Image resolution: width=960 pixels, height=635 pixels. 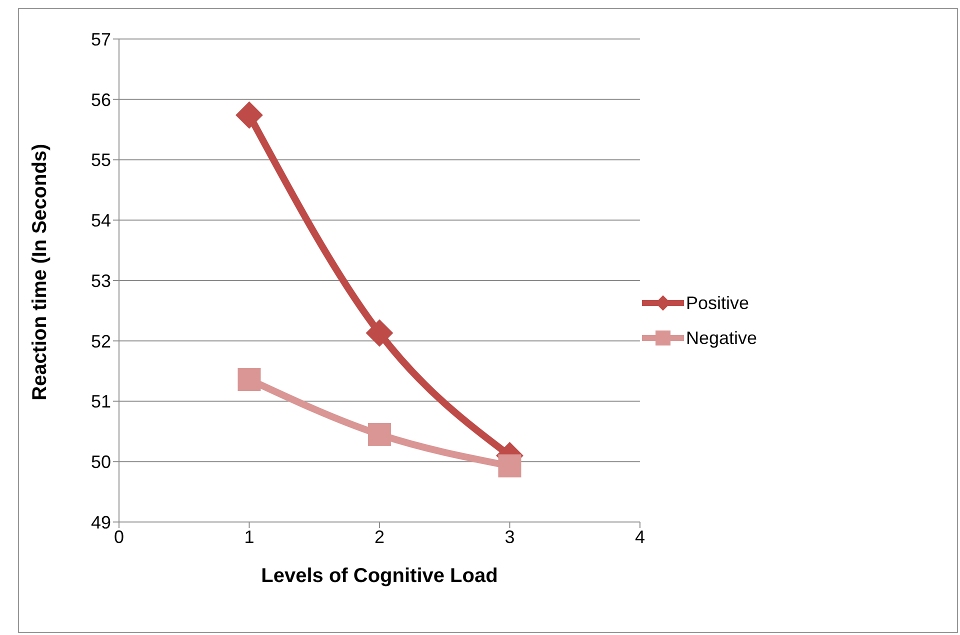 I want to click on y-tick-label: 49, so click(x=100, y=522).